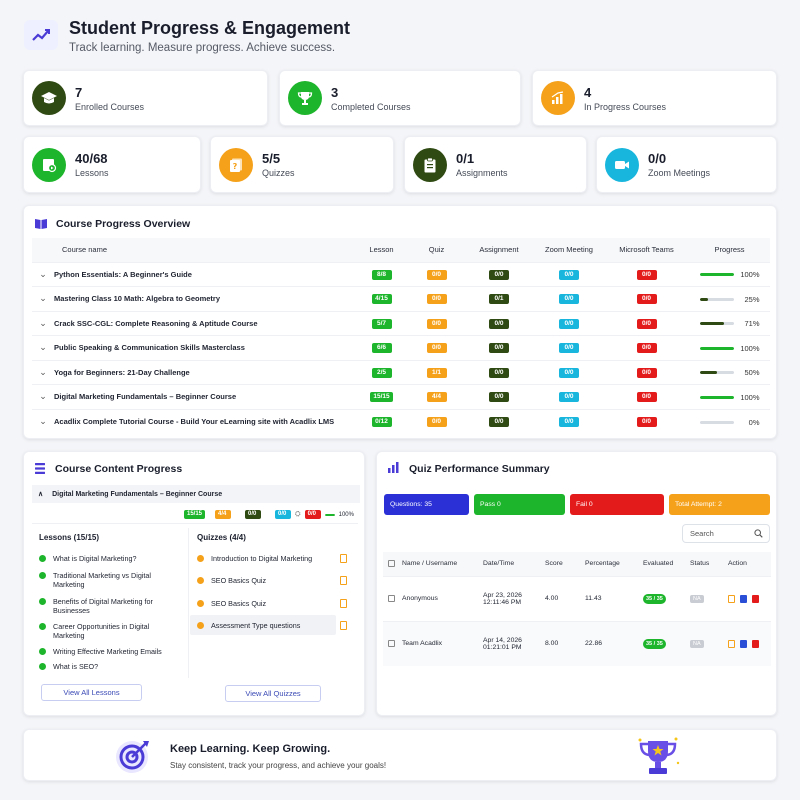 This screenshot has height=800, width=800. I want to click on list-icon, so click(40, 471).